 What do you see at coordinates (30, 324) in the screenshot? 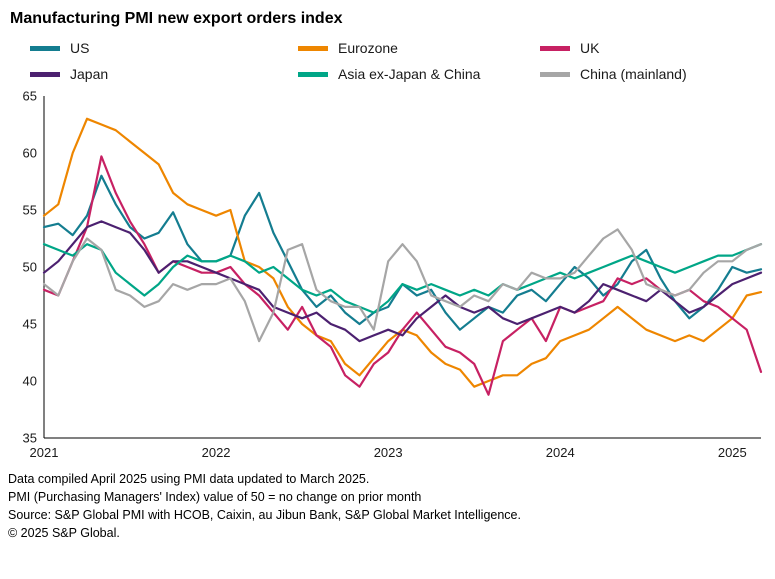
I see `y-axis-tick-label: 45` at bounding box center [30, 324].